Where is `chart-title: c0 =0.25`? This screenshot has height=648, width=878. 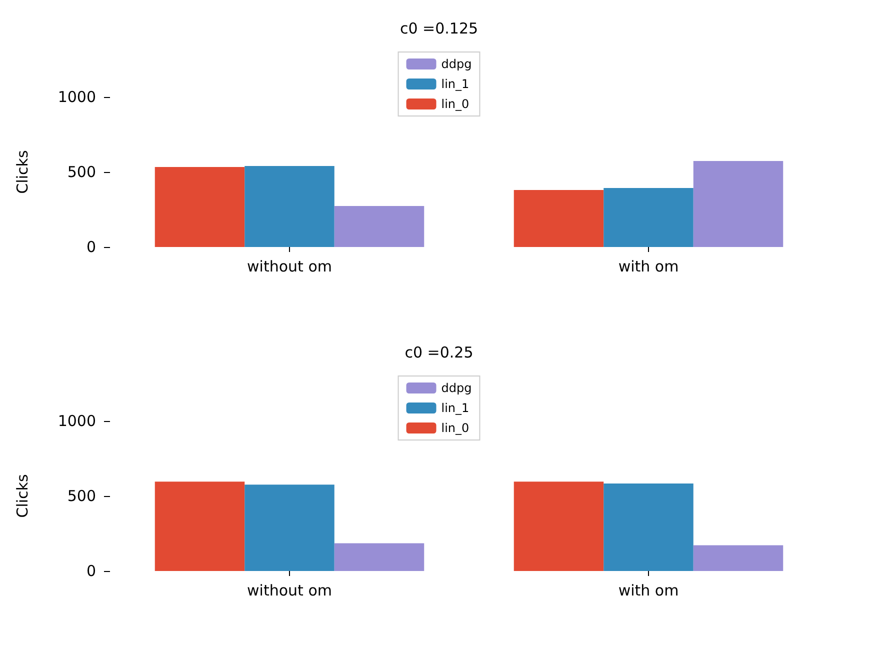
chart-title: c0 =0.25 is located at coordinates (439, 353).